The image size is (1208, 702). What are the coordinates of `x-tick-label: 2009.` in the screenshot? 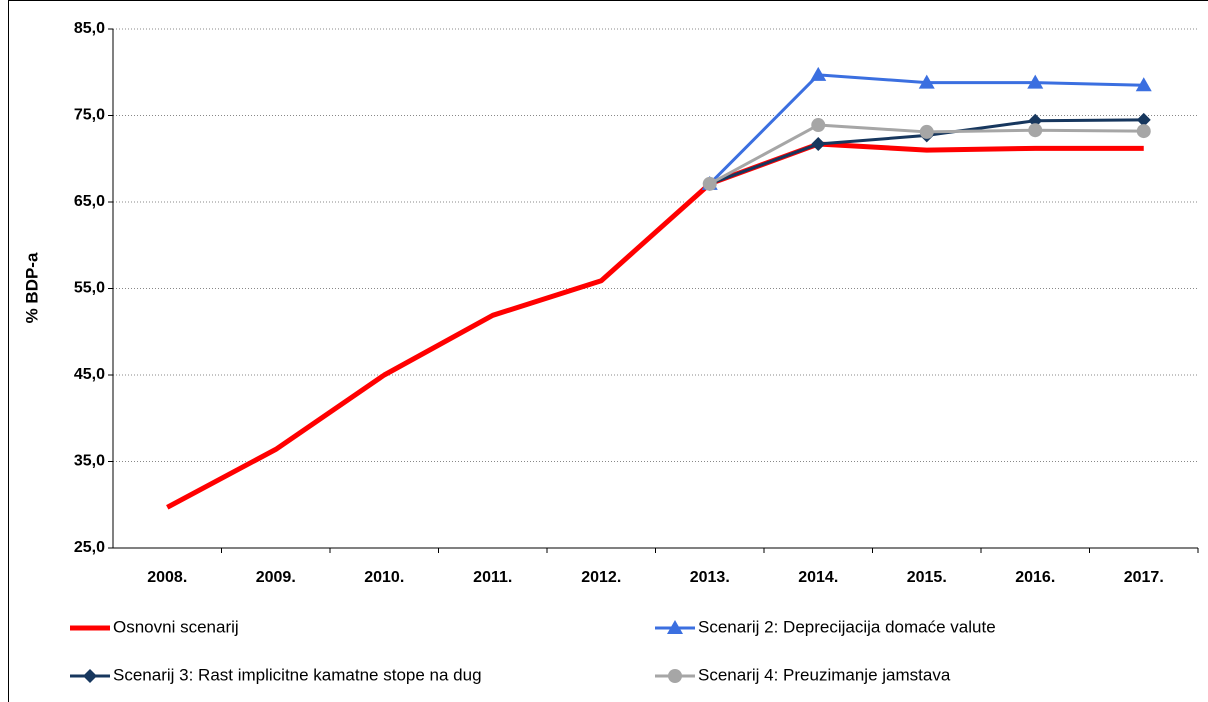 It's located at (276, 577).